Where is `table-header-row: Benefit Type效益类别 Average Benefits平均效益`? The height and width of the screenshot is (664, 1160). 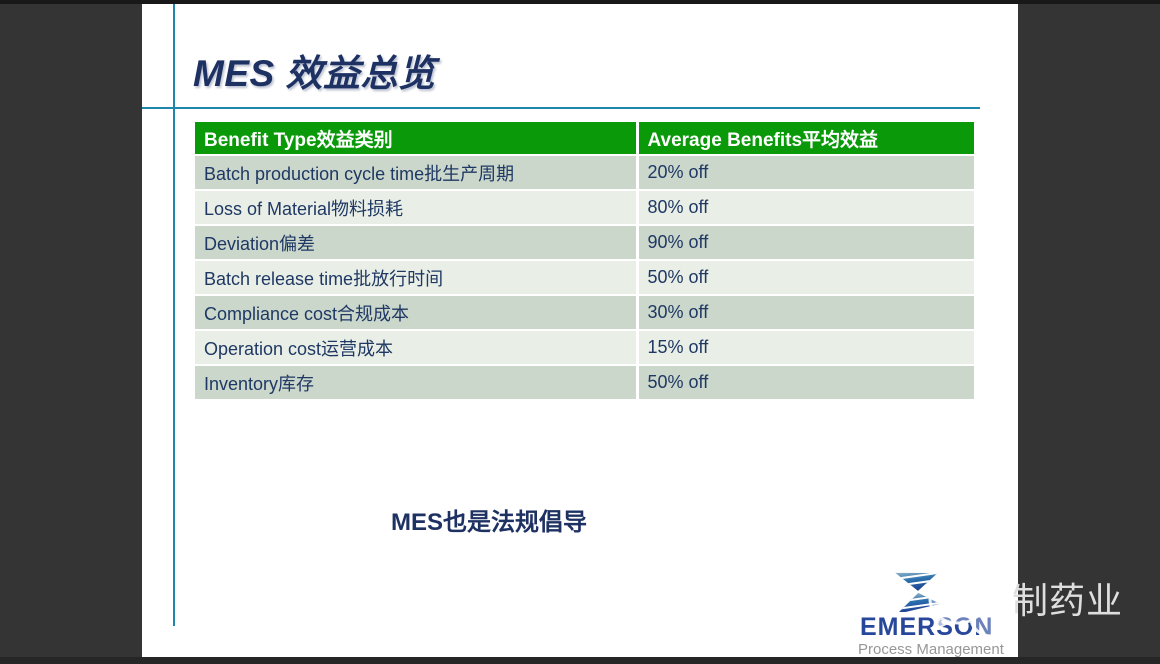 table-header-row: Benefit Type效益类别 Average Benefits平均效益 is located at coordinates (584, 139).